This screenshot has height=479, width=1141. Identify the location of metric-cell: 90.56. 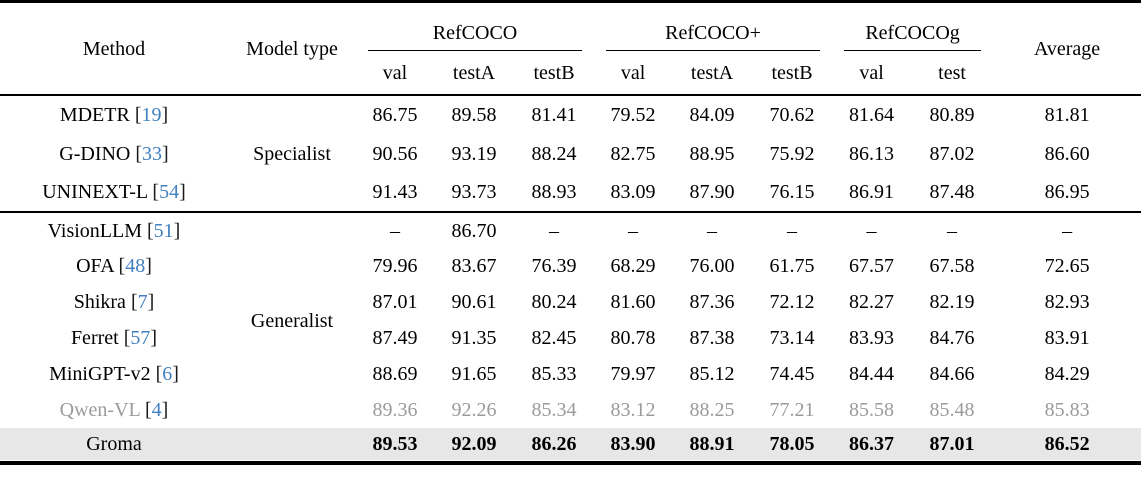
(395, 153).